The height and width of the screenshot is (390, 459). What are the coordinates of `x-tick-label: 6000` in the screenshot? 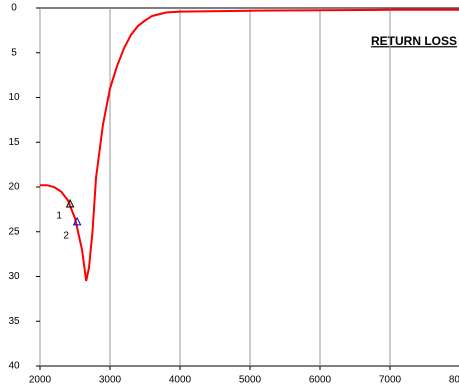 It's located at (320, 380).